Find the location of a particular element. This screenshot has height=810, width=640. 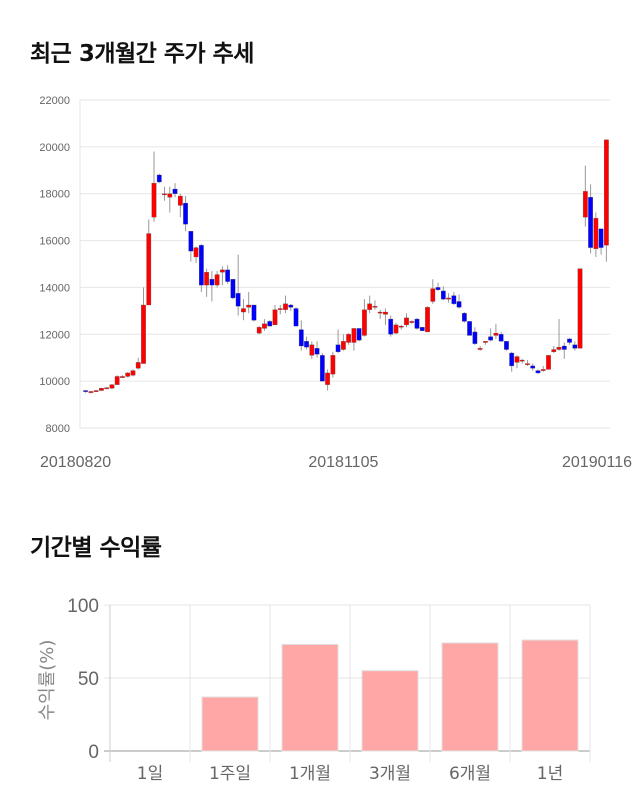

stock-trend-title: 최근 3개월간 주가 추세 is located at coordinates (142, 54).